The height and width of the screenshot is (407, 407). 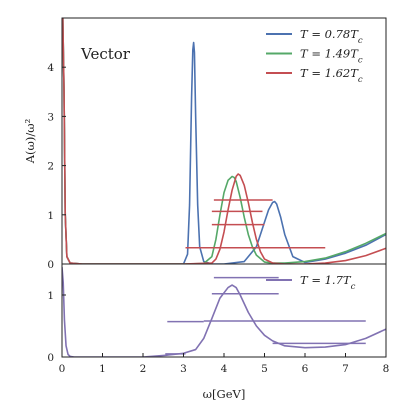 I want to click on ytick-label-top-4: 4, so click(x=50, y=68).